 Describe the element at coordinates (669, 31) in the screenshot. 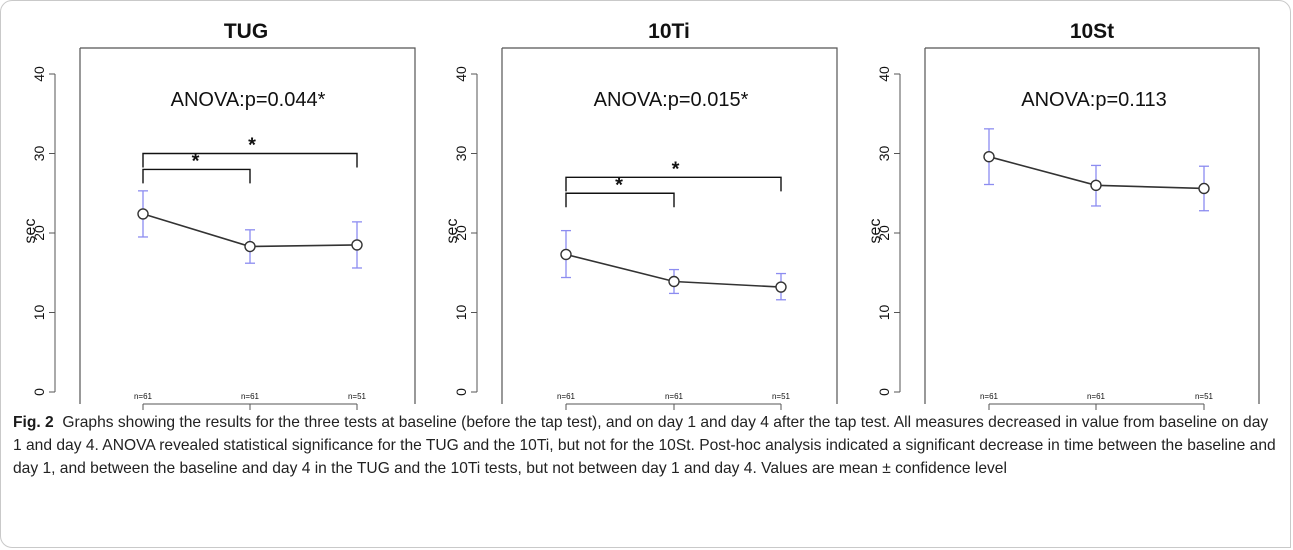

I see `chart-title: 10Ti` at that location.